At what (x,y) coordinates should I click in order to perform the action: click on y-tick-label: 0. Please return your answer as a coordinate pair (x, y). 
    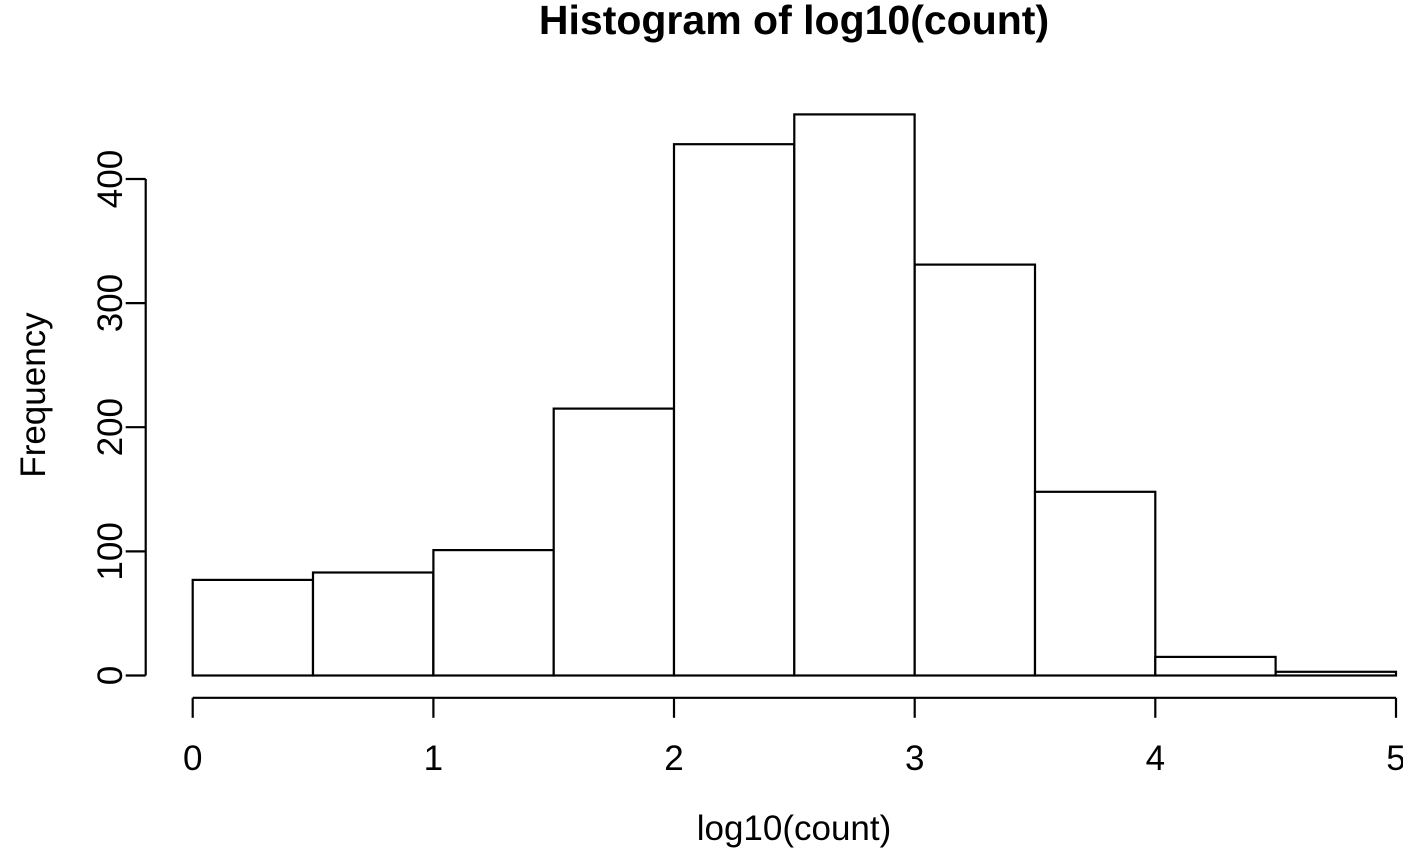
    Looking at the image, I should click on (110, 675).